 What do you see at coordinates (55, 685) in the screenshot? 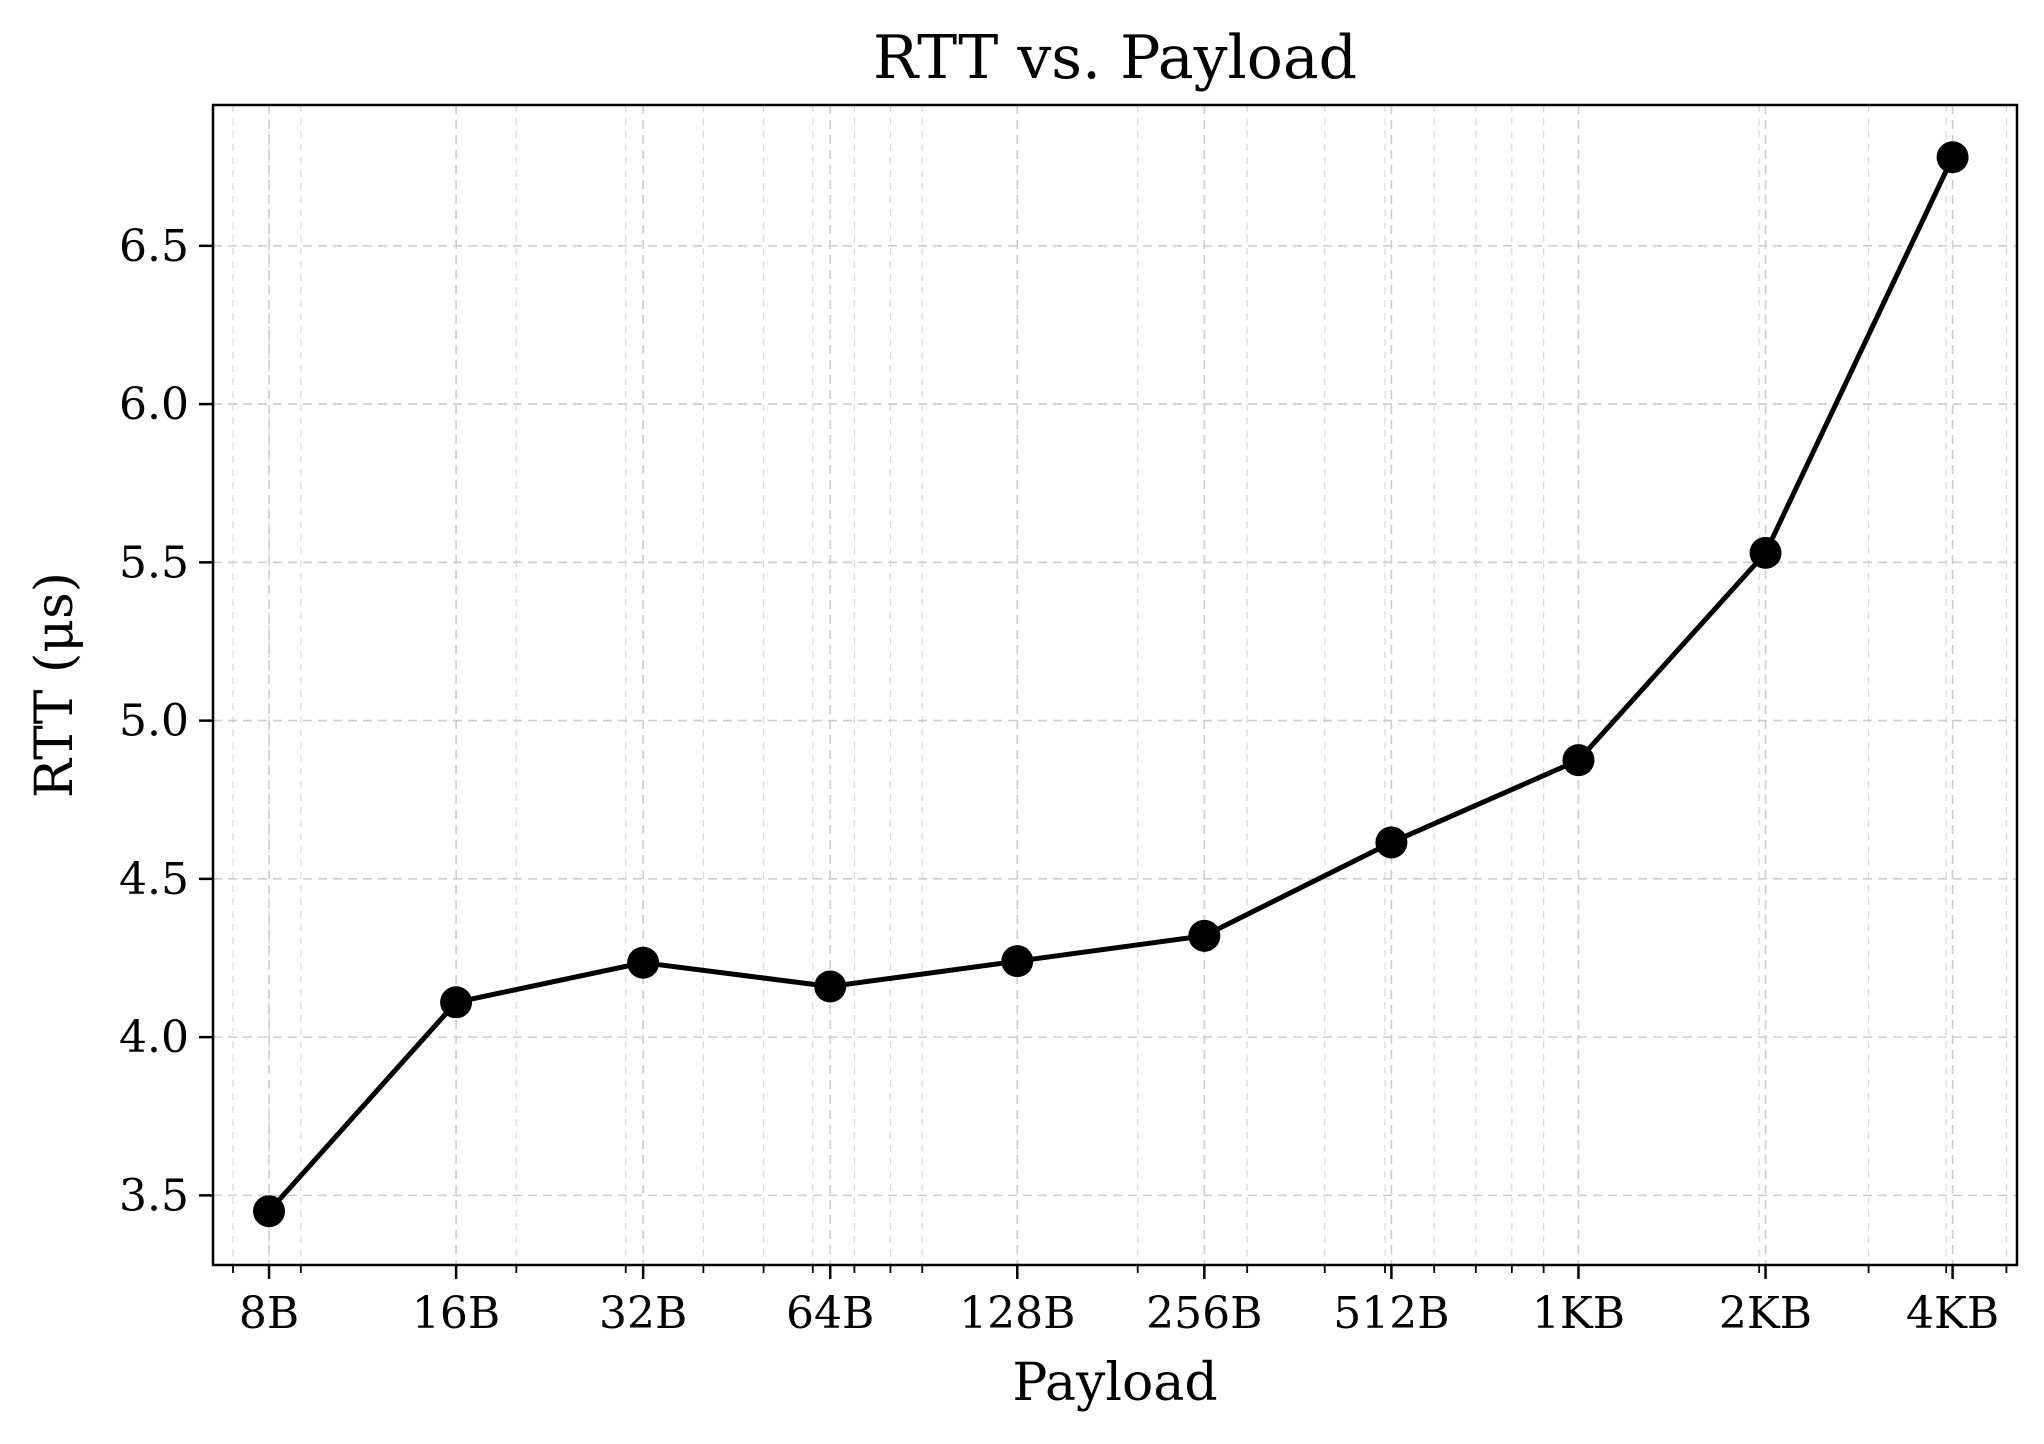
I see `y-axis-label: RTT (μs)` at bounding box center [55, 685].